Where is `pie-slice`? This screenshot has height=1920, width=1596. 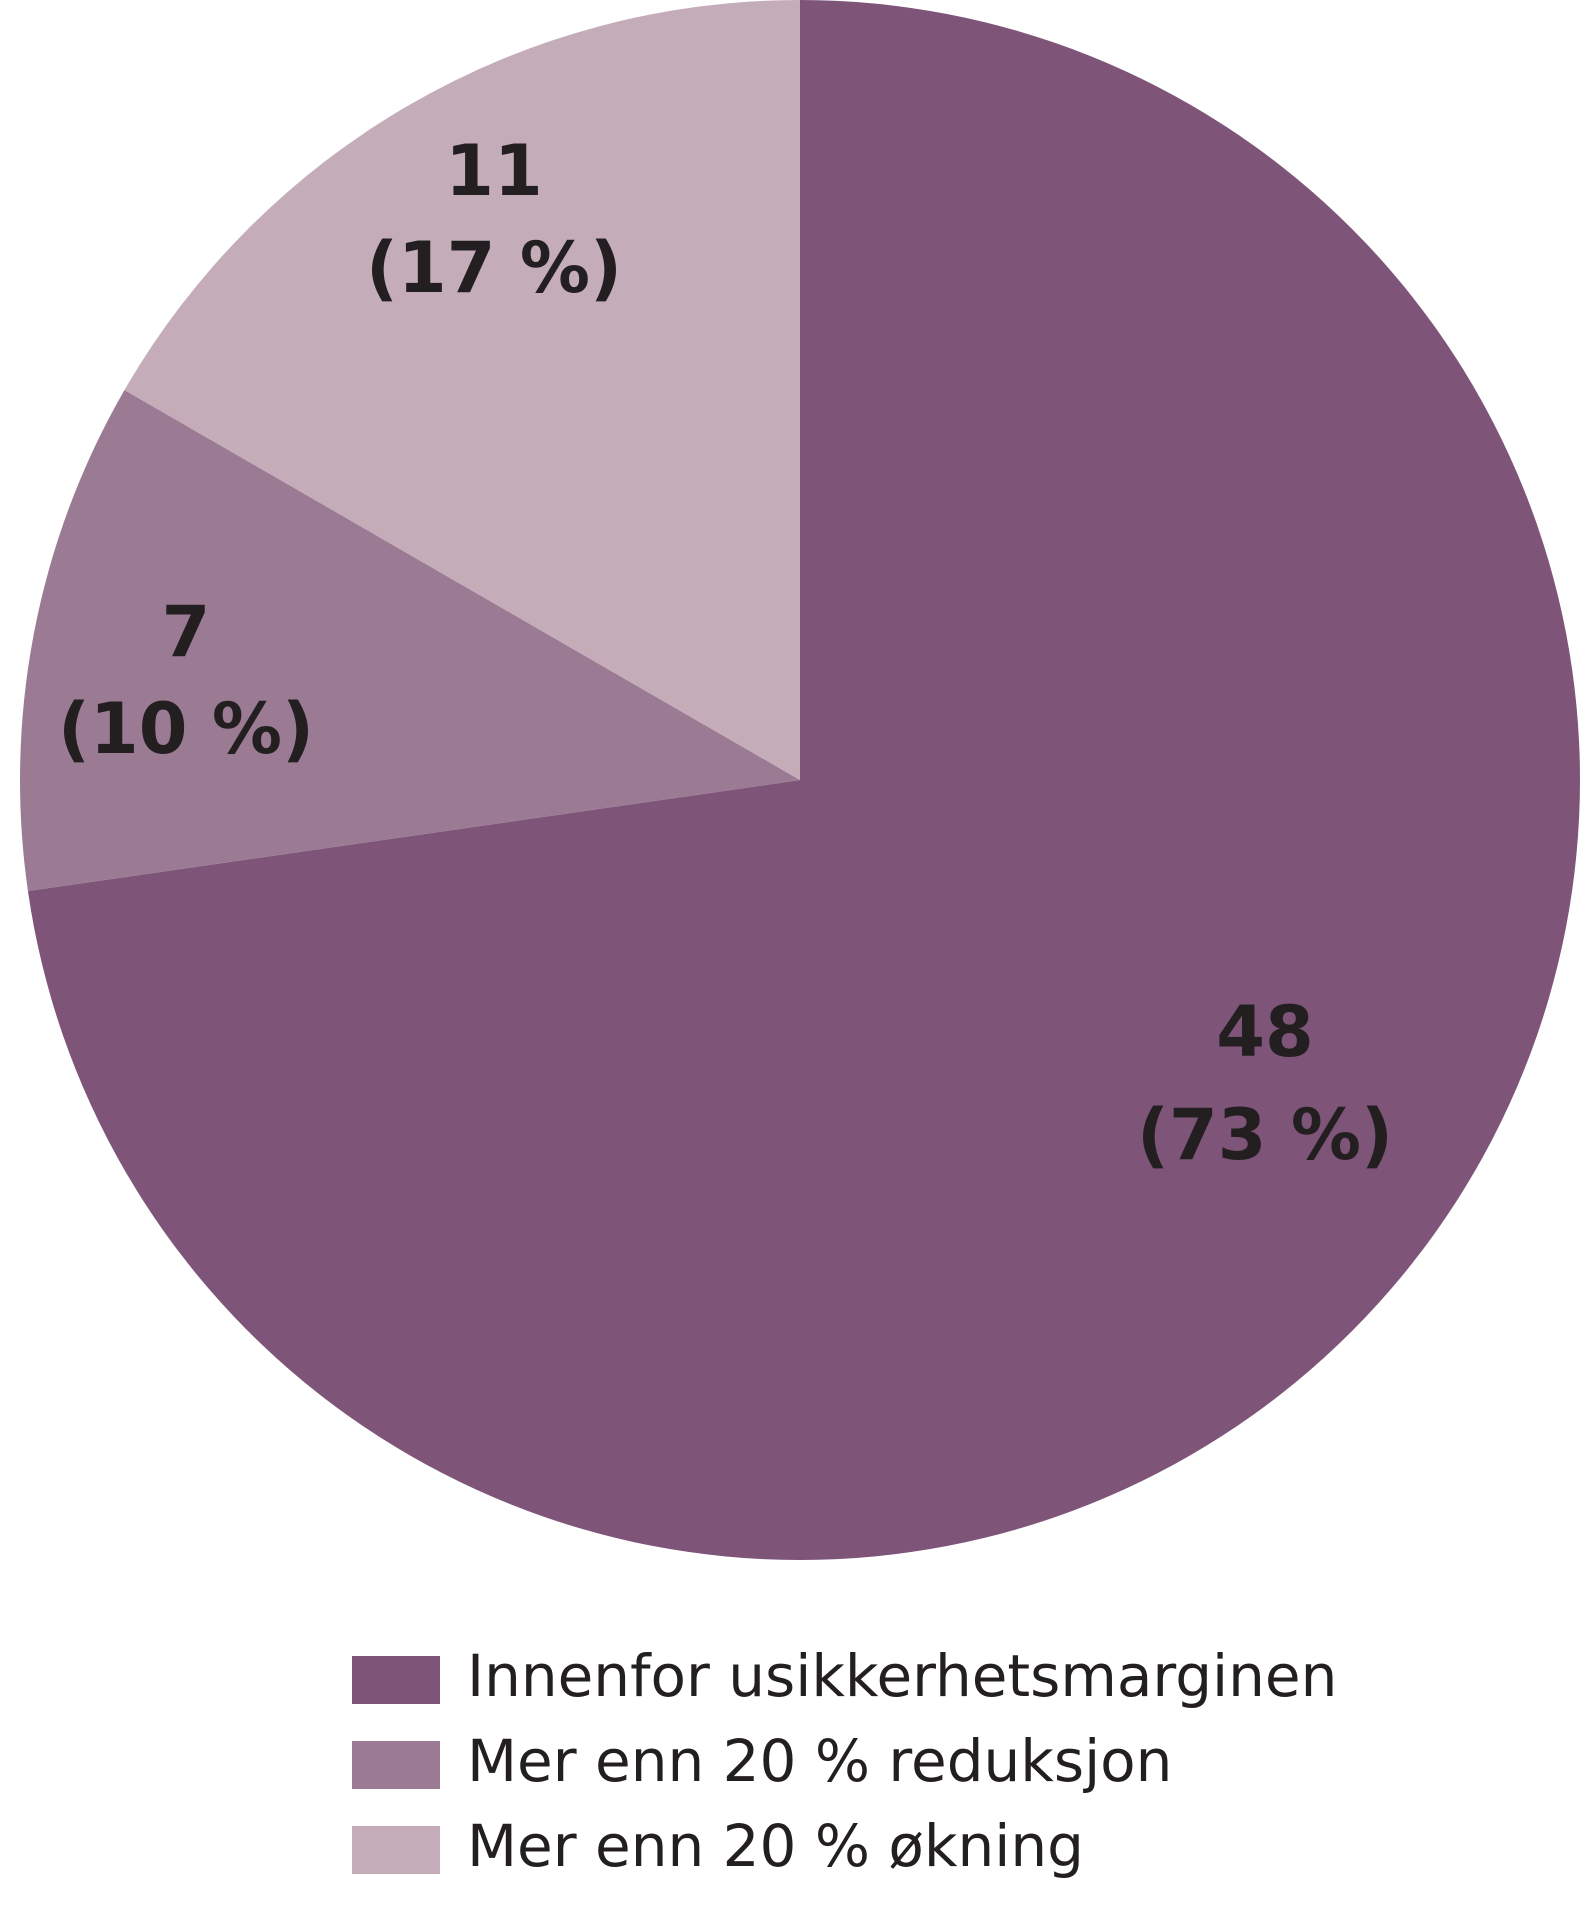 pie-slice is located at coordinates (410, 641).